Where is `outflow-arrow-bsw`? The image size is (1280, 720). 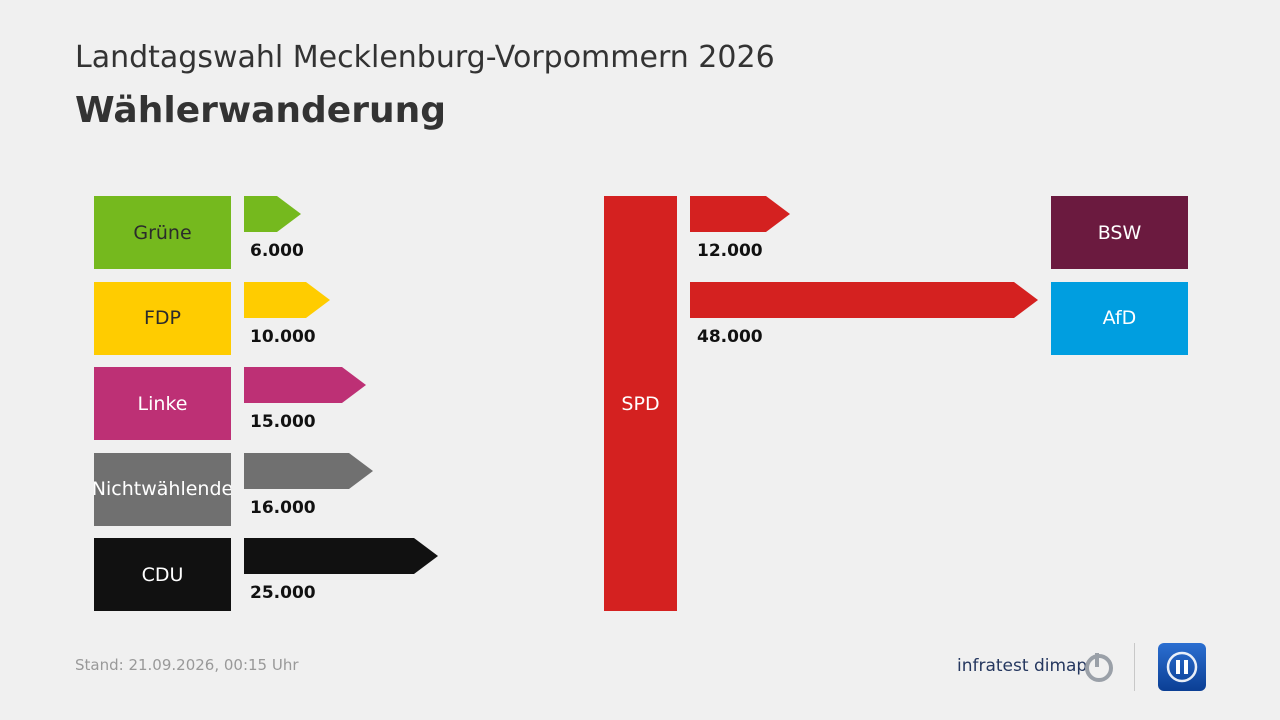 outflow-arrow-bsw is located at coordinates (740, 214).